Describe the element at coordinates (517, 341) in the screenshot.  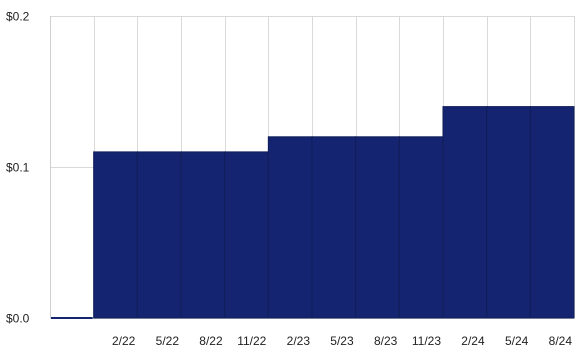
I see `x-tick-label: 5/24` at that location.